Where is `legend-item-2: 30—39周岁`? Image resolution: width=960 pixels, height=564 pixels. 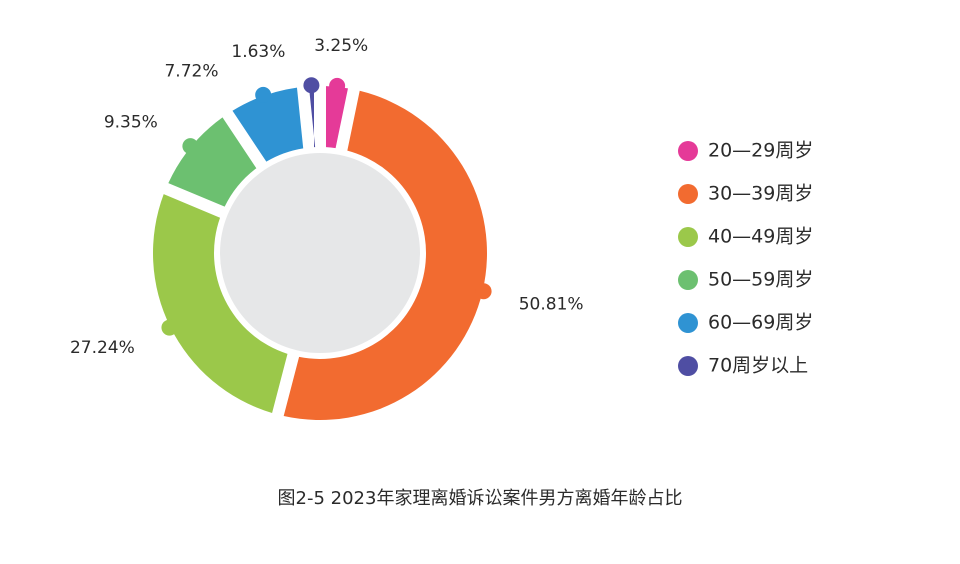
legend-item-2: 30—39周岁 is located at coordinates (745, 194).